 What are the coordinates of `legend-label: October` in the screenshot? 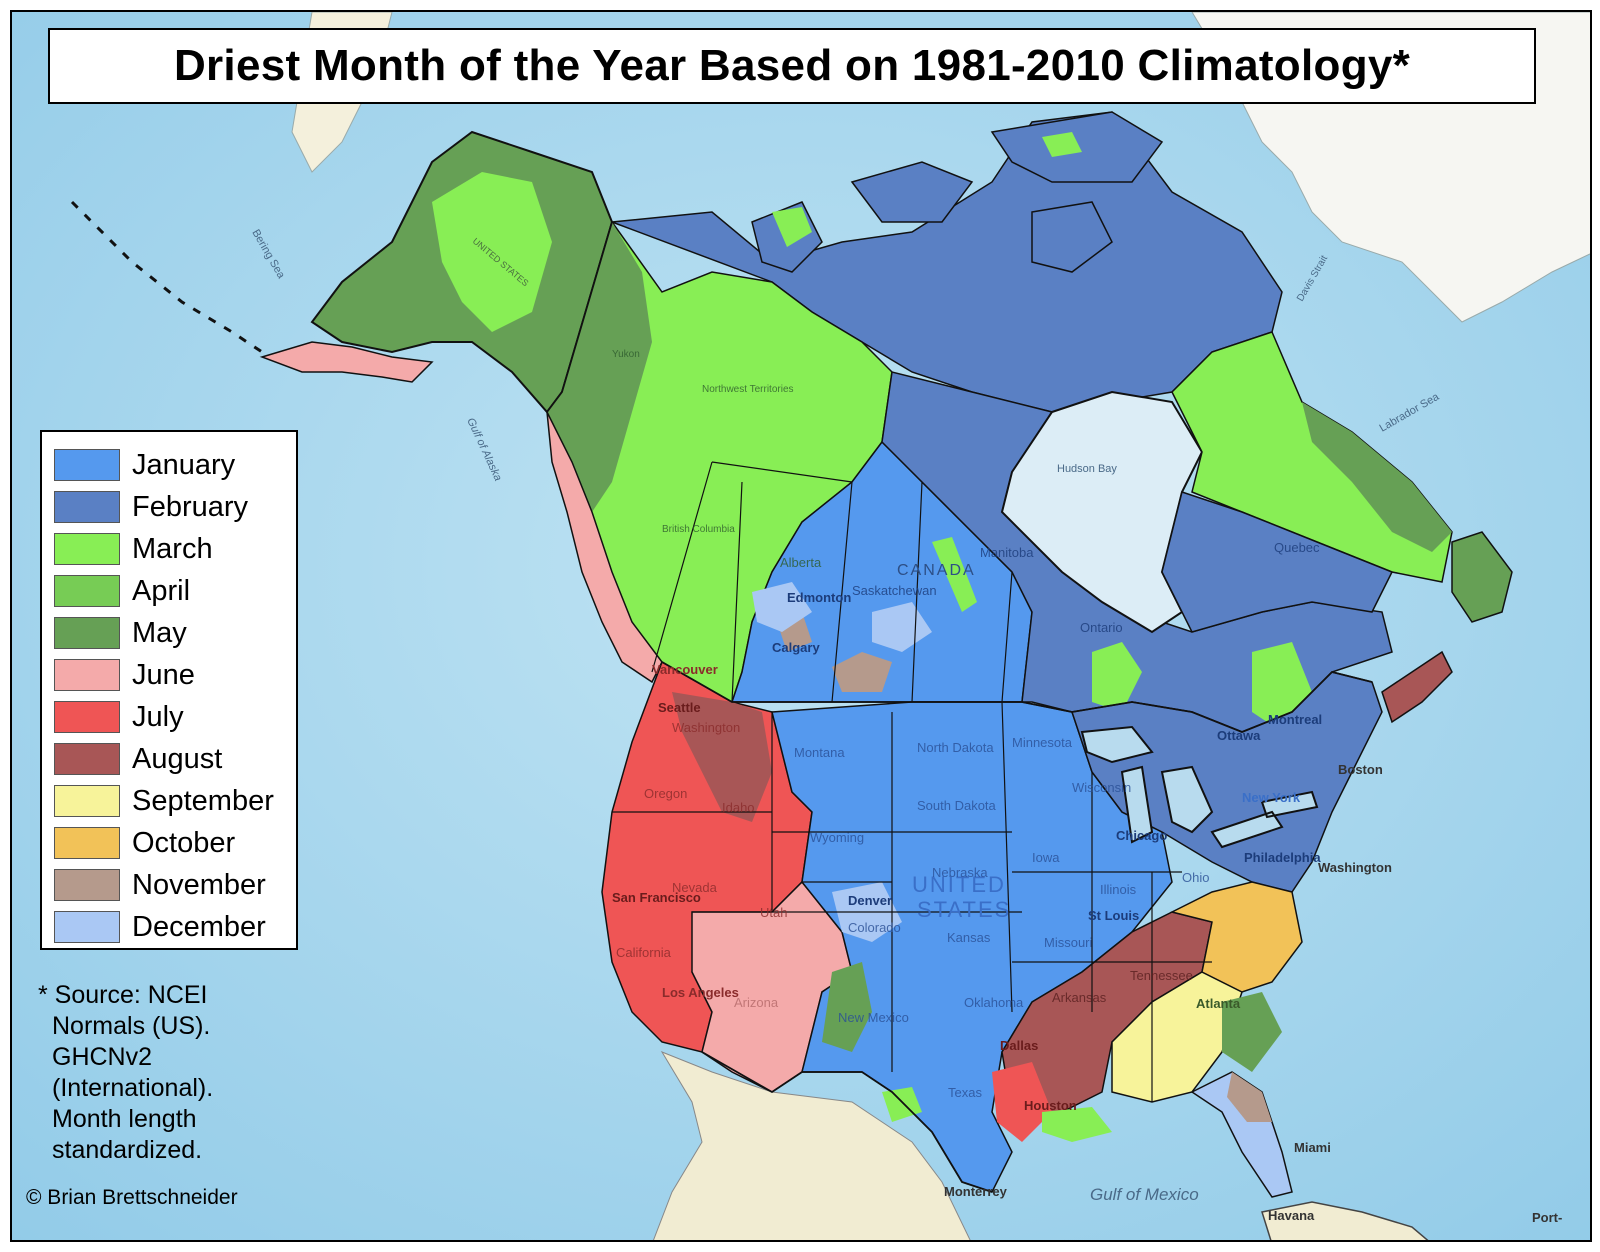 It's located at (184, 842).